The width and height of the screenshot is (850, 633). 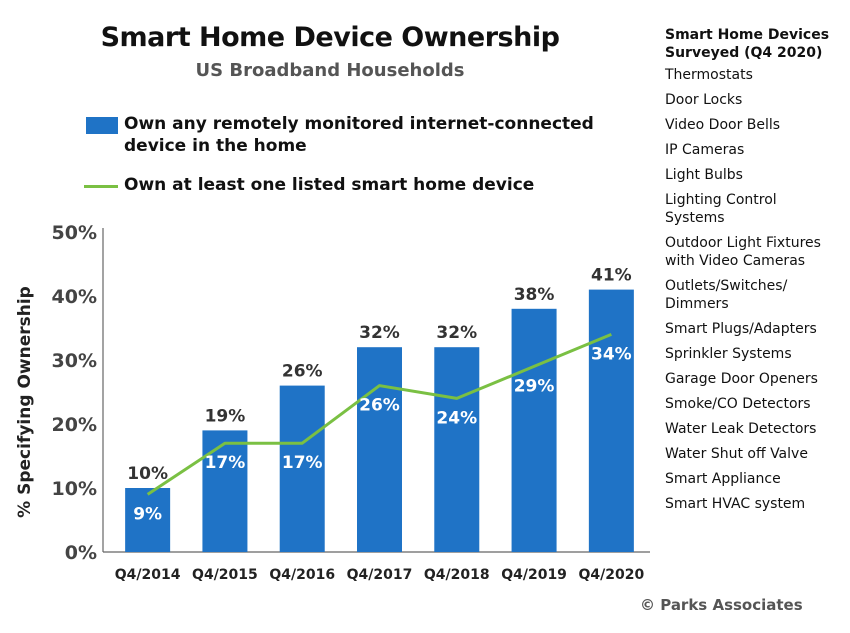 What do you see at coordinates (330, 70) in the screenshot?
I see `chart-subtitle: US Broadband Households` at bounding box center [330, 70].